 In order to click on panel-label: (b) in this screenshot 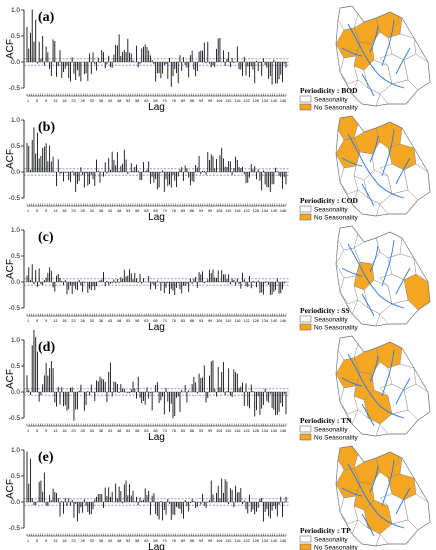, I will do `click(46, 127)`.